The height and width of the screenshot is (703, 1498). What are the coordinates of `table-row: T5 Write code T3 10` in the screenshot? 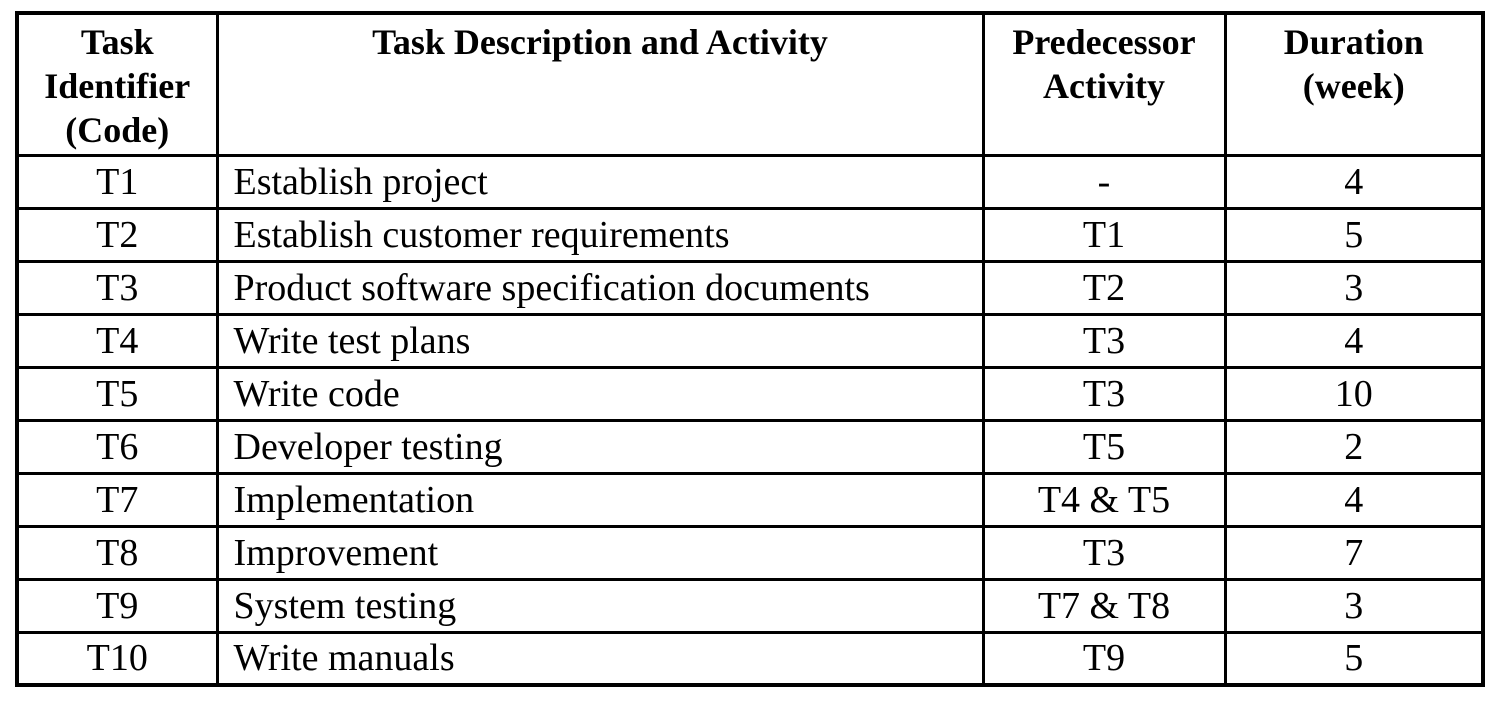 It's located at (750, 393).